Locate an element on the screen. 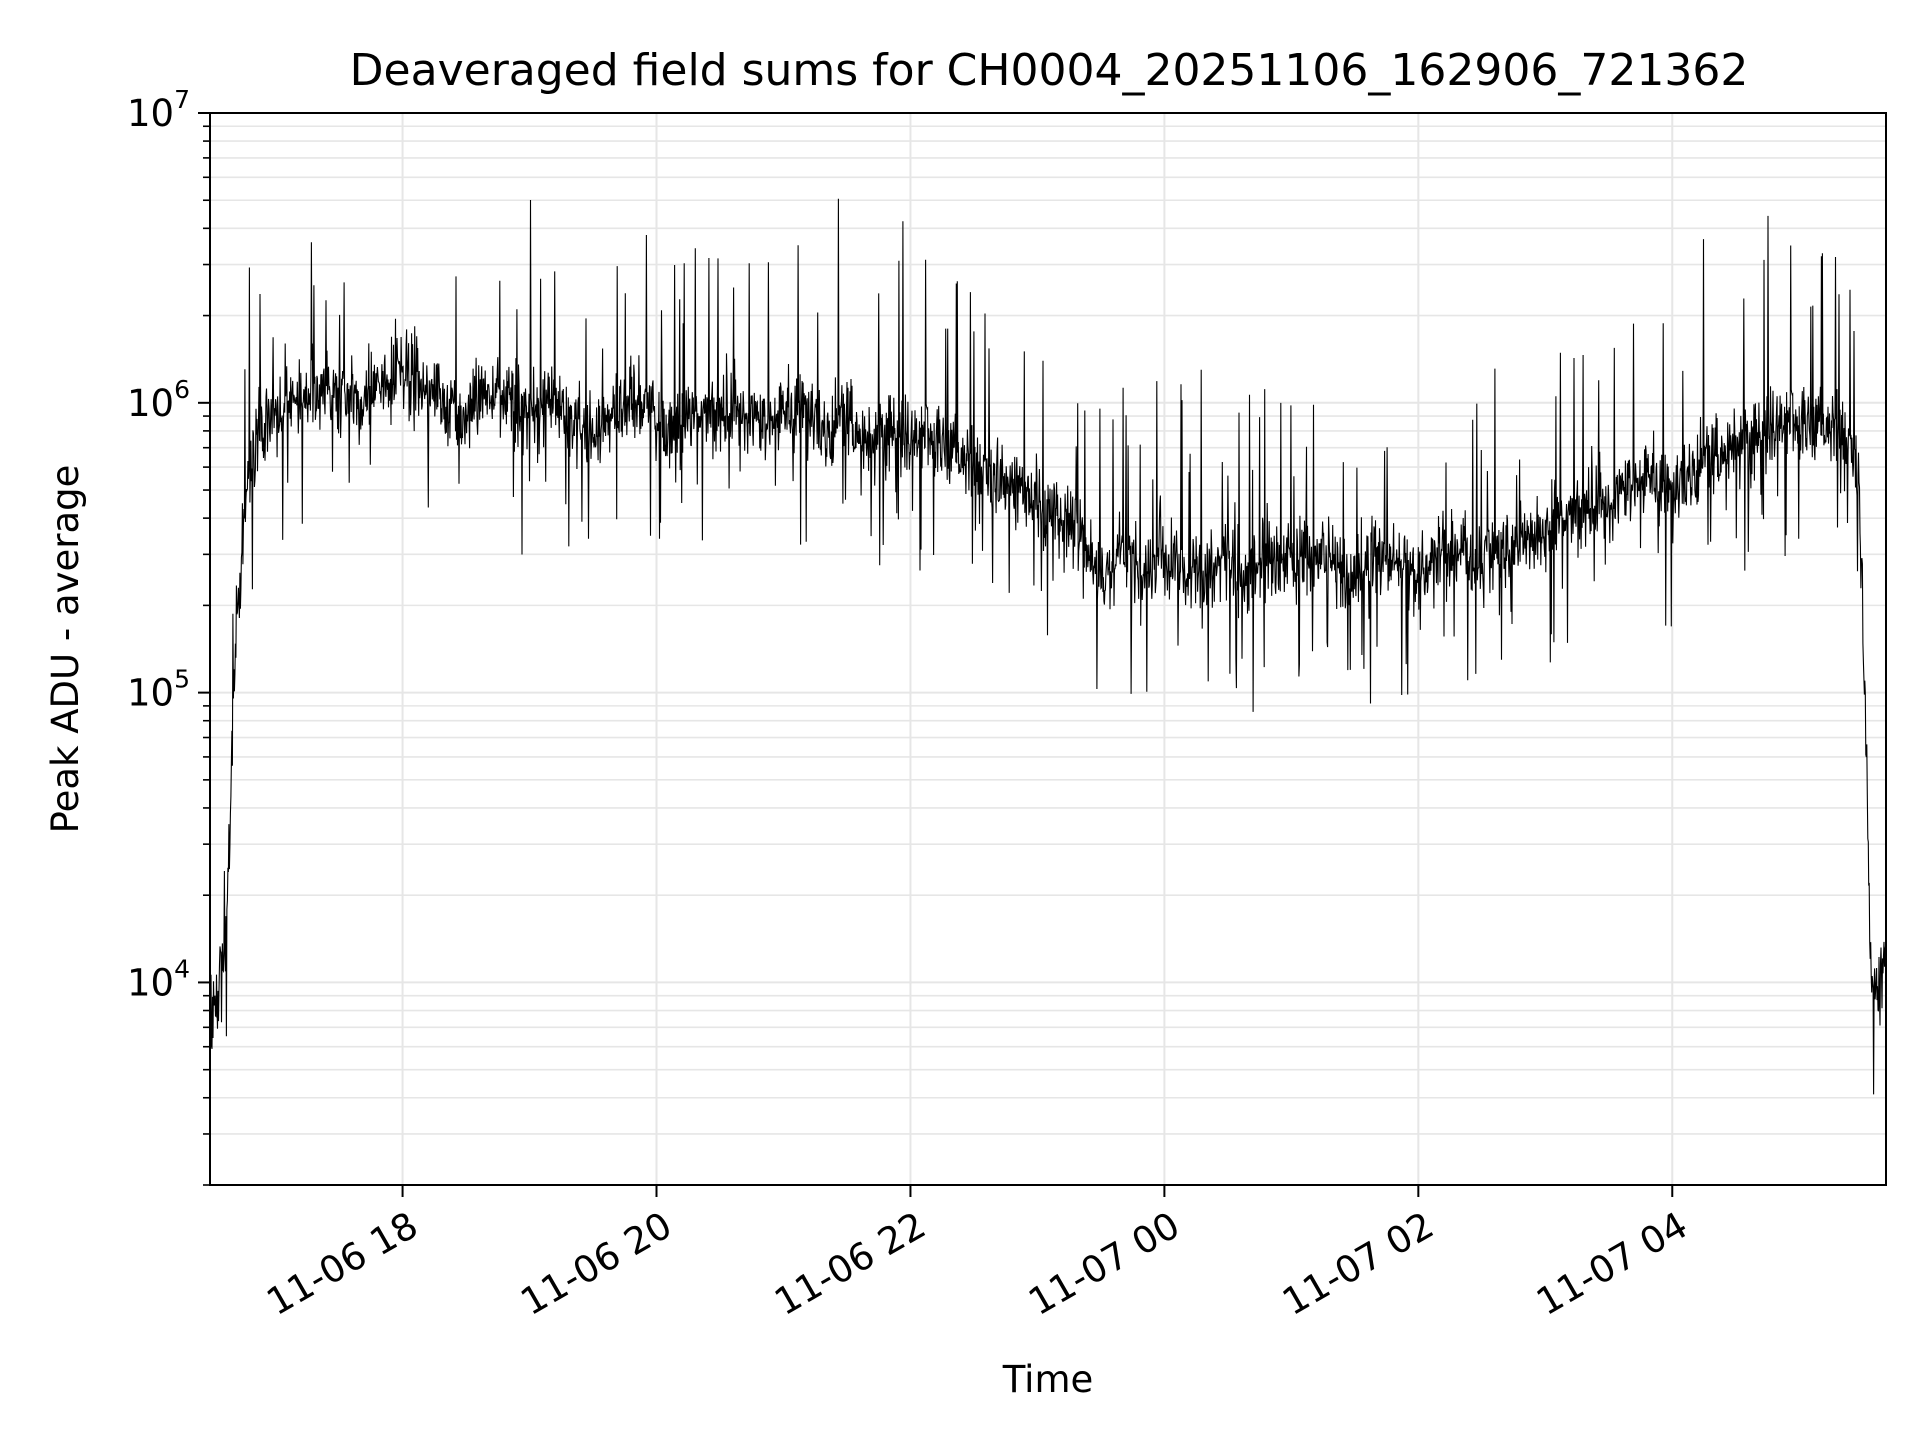 The width and height of the screenshot is (1920, 1445). y-tick-label: 10⁴ is located at coordinates (158, 979).